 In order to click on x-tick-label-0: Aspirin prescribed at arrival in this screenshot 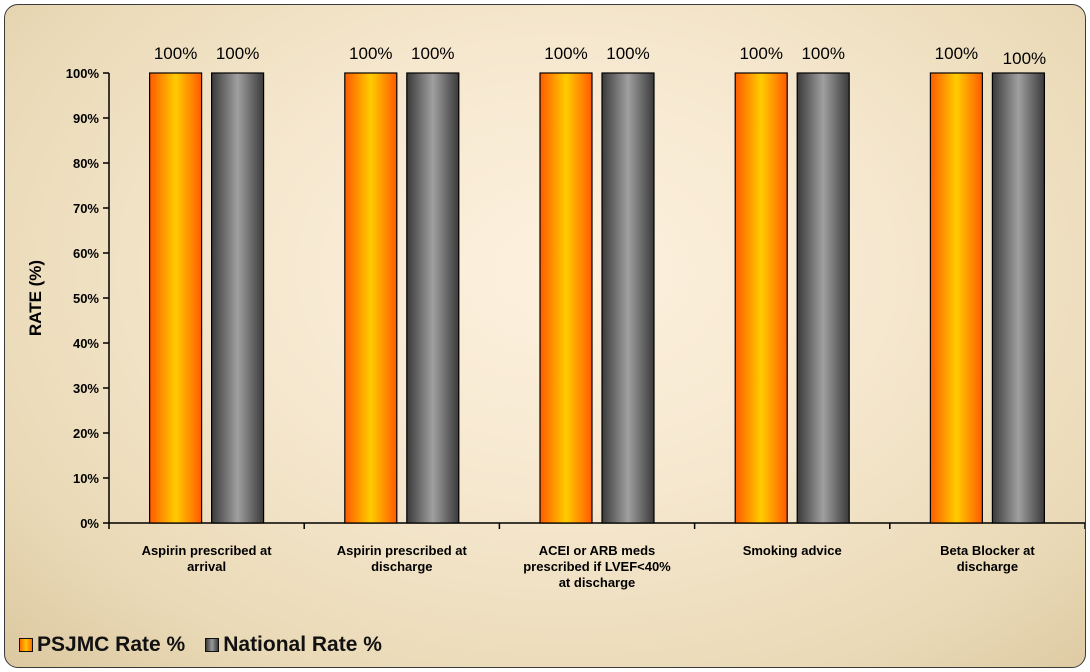, I will do `click(207, 558)`.